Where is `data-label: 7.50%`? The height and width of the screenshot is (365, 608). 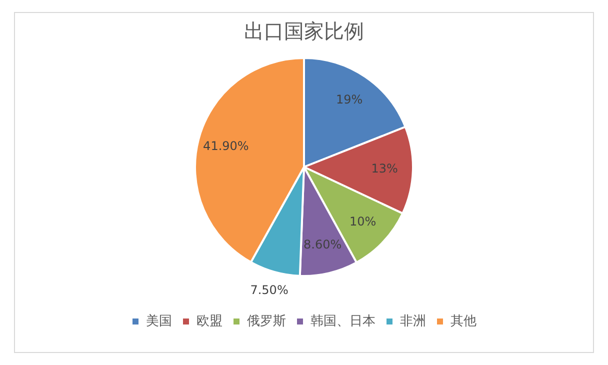
data-label: 7.50% is located at coordinates (269, 289).